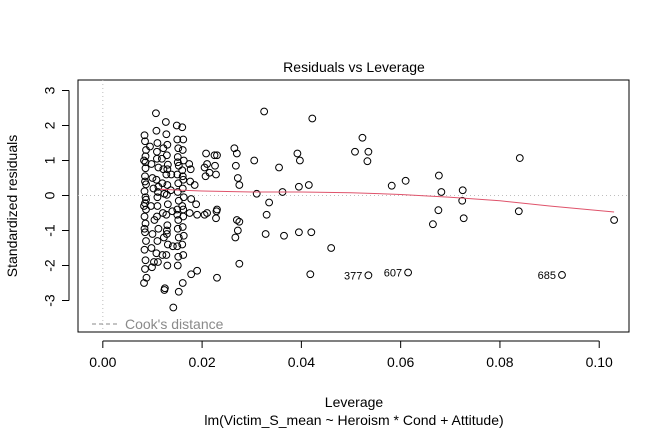 The height and width of the screenshot is (432, 672). Describe the element at coordinates (50, 230) in the screenshot. I see `y-tick-label: -1` at that location.